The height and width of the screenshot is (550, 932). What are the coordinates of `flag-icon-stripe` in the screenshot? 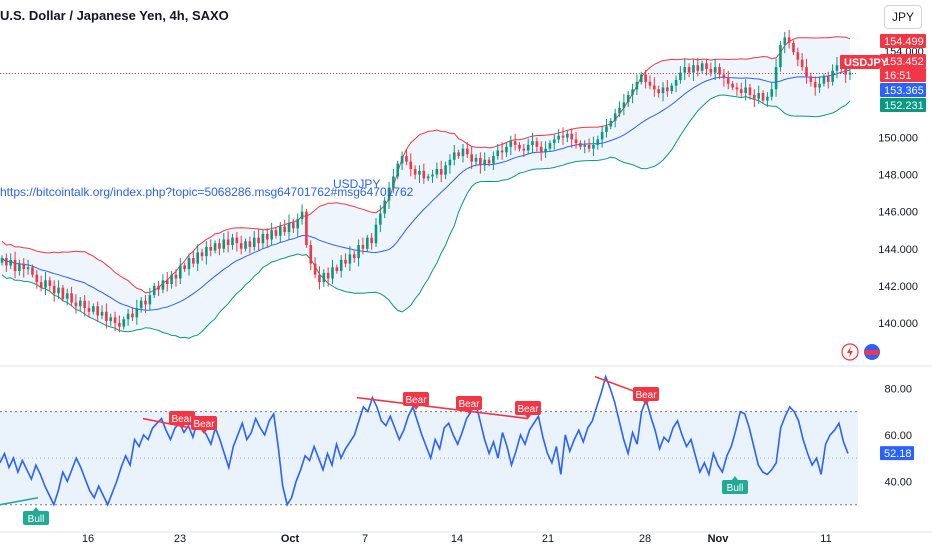 It's located at (872, 352).